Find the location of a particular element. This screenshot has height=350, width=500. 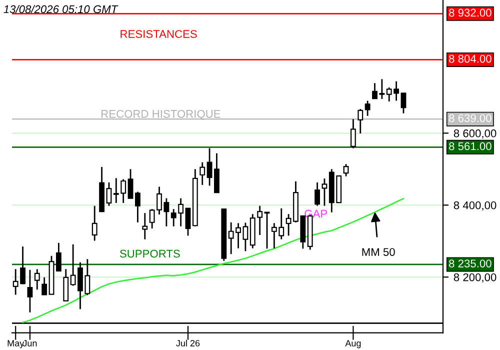

annotation: RECORD HISTORIQUE is located at coordinates (161, 115).